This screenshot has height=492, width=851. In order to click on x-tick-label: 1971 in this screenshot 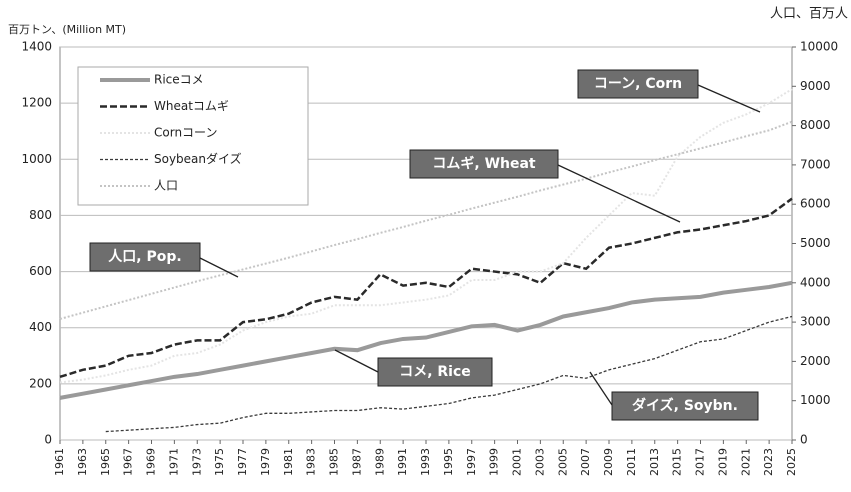, I will do `click(173, 462)`.